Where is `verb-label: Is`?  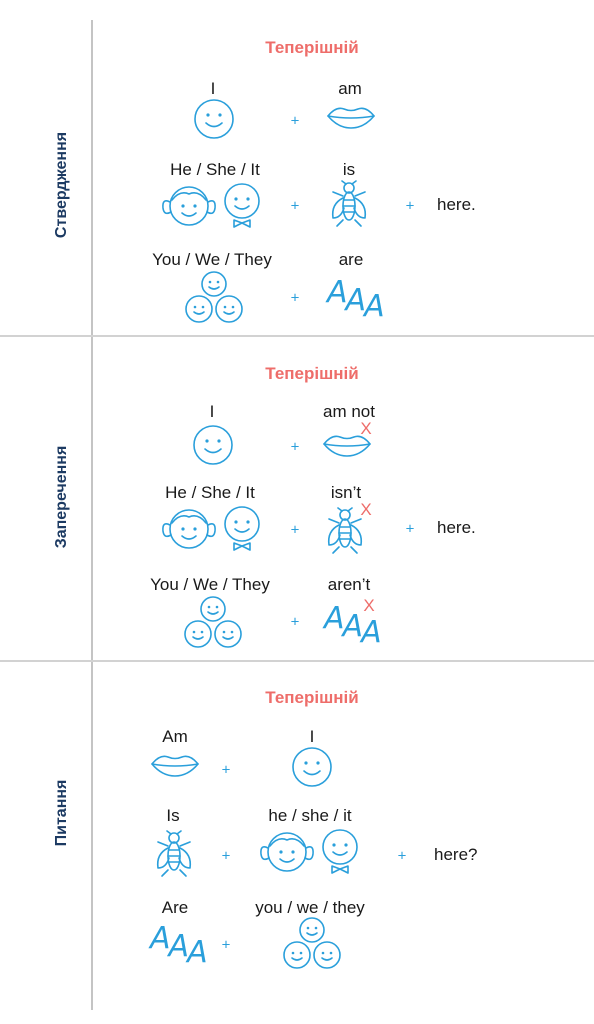 verb-label: Is is located at coordinates (173, 815).